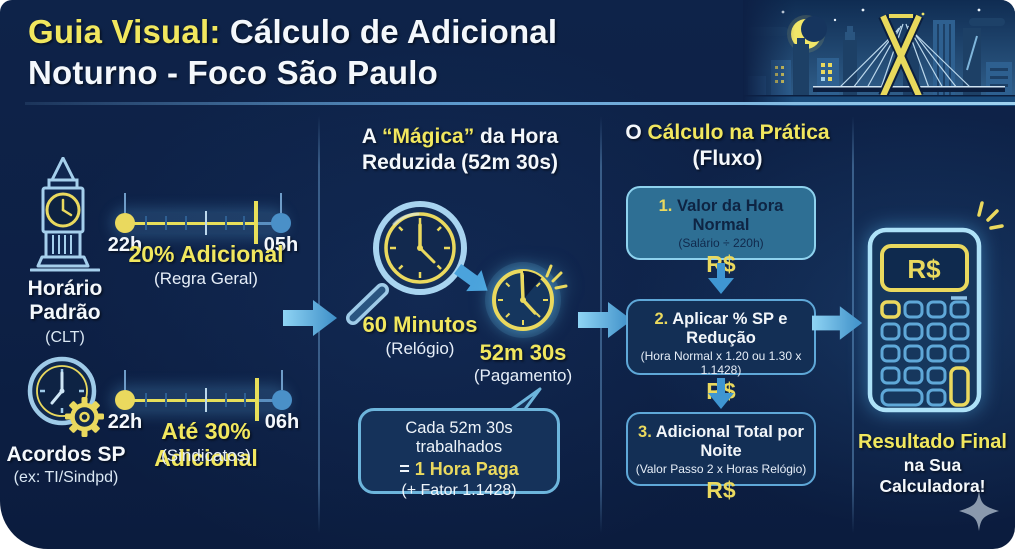  I want to click on clock60-sublabel: (Relógio), so click(420, 348).